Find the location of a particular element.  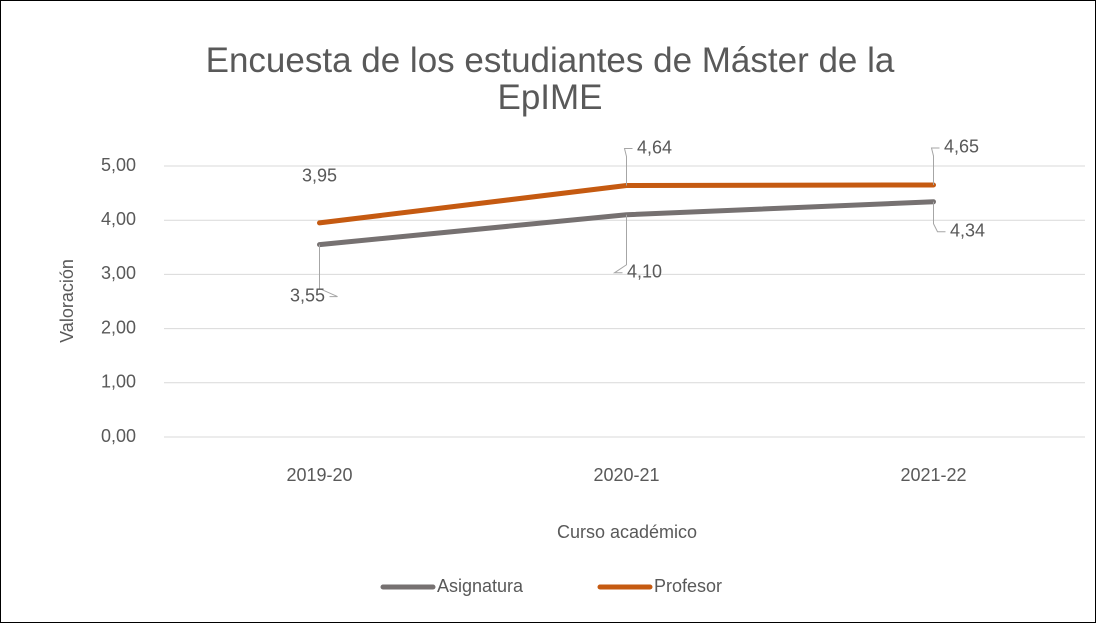

y-tick-label: 0,00 is located at coordinates (118, 436).